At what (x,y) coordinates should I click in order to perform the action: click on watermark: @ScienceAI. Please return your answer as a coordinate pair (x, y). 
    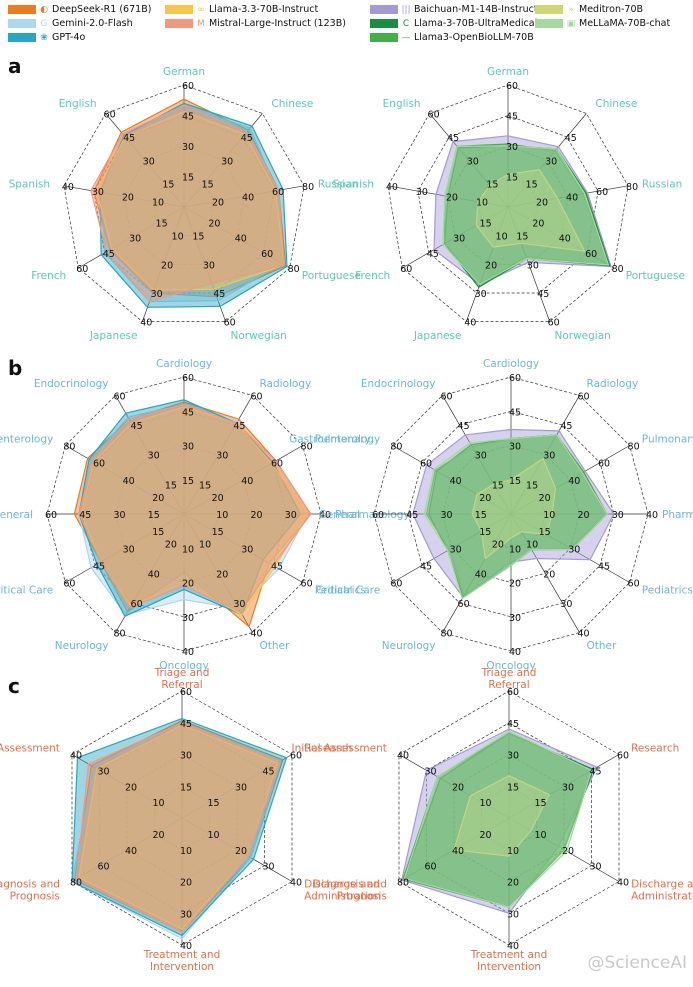
    Looking at the image, I should click on (637, 963).